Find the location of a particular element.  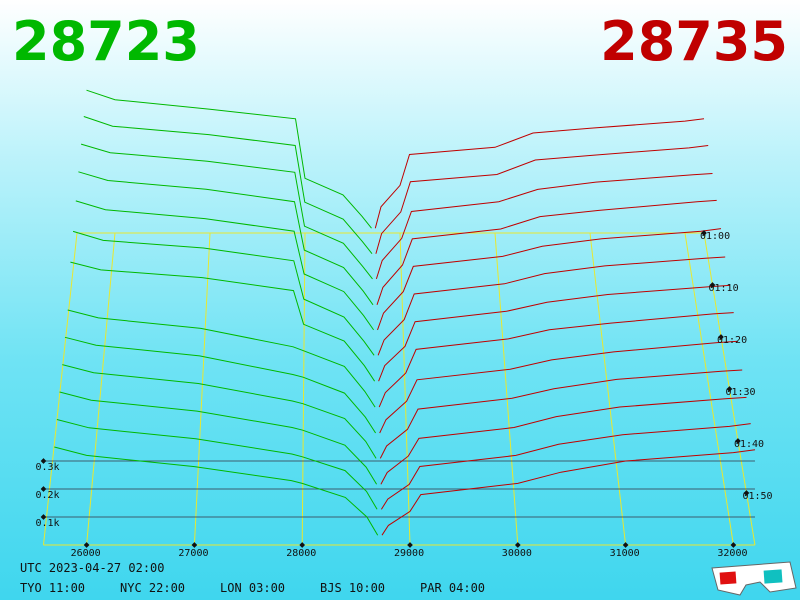

city-clock: BJS 10:00 is located at coordinates (352, 588).